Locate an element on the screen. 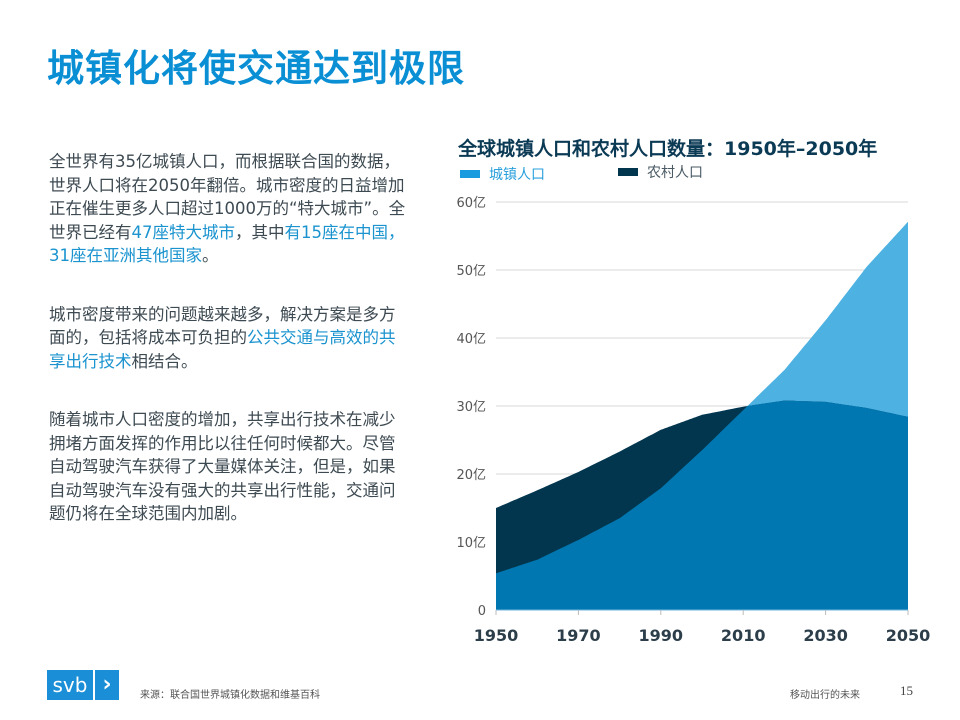 The height and width of the screenshot is (720, 960). page-title: 城镇化将使交通达到极限 is located at coordinates (256, 68).